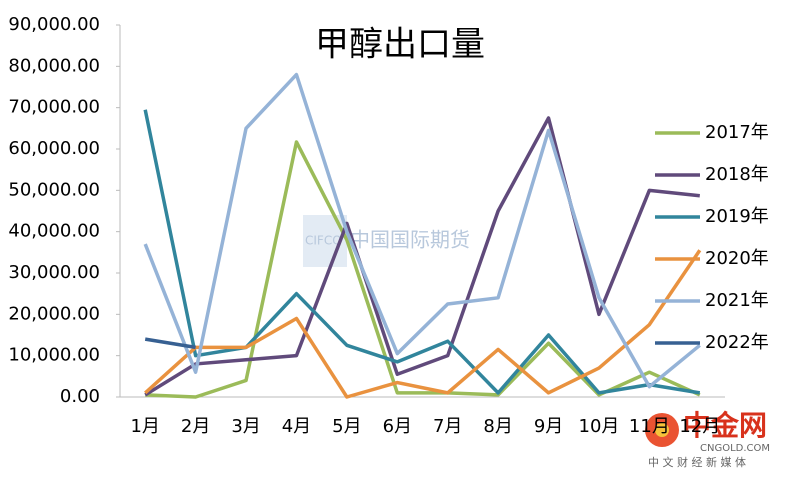 Image resolution: width=800 pixels, height=479 pixels. Describe the element at coordinates (737, 216) in the screenshot. I see `legend-label: 2019年` at that location.